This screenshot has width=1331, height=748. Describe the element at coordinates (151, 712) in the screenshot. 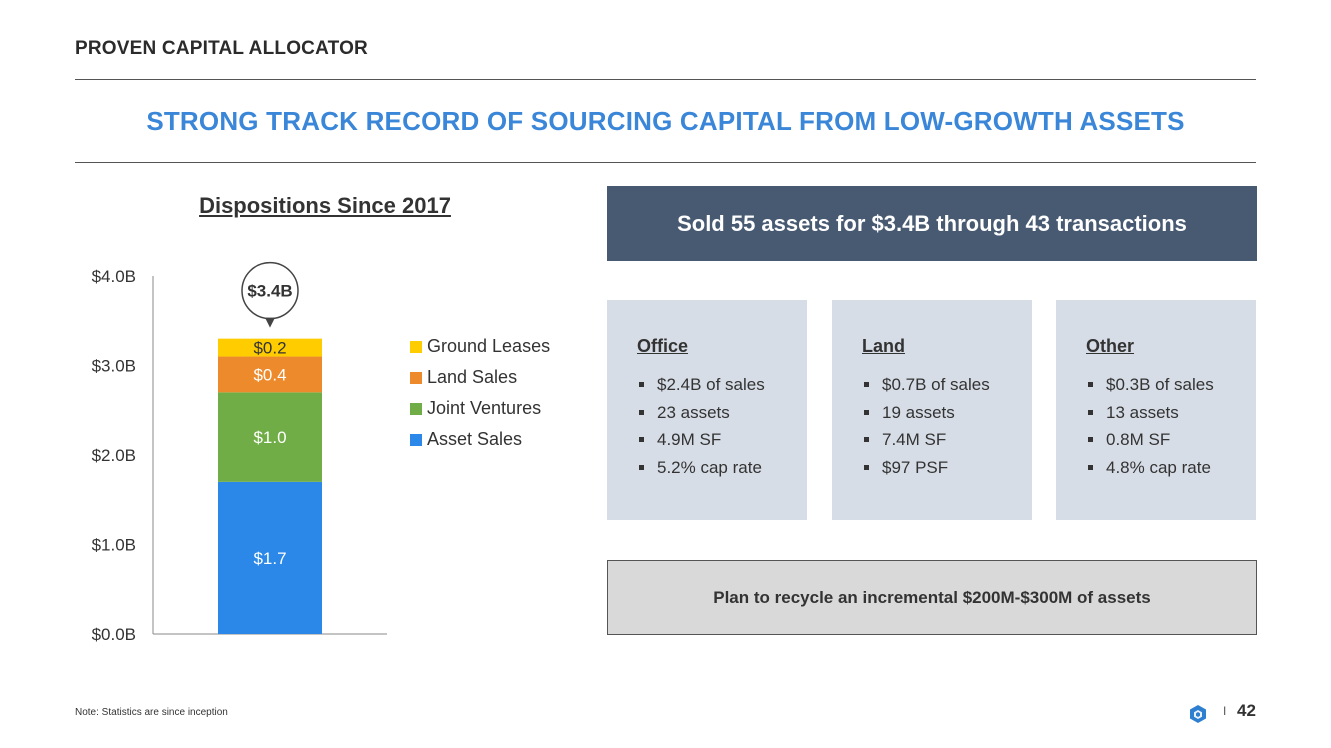

I see `footnote: Note: Statistics are since inception` at that location.